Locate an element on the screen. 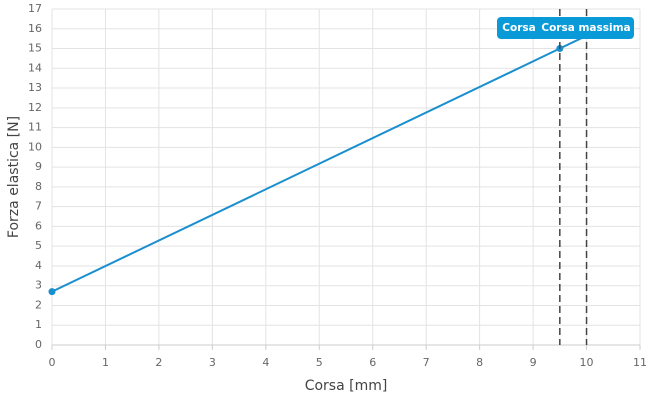 The image size is (650, 404). x-tick-label: 3 is located at coordinates (212, 362).